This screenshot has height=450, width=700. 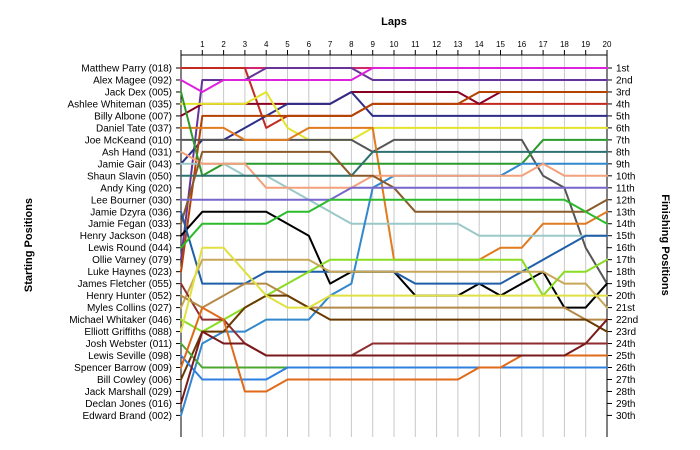 What do you see at coordinates (625, 188) in the screenshot?
I see `finishing-position-label: 11th` at bounding box center [625, 188].